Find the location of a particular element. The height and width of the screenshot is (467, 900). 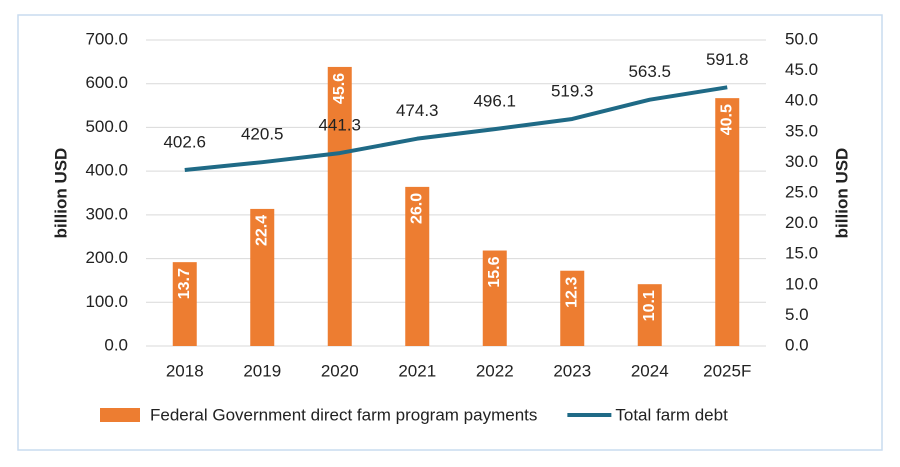

y2-tick-label: 15.0 is located at coordinates (801, 253).